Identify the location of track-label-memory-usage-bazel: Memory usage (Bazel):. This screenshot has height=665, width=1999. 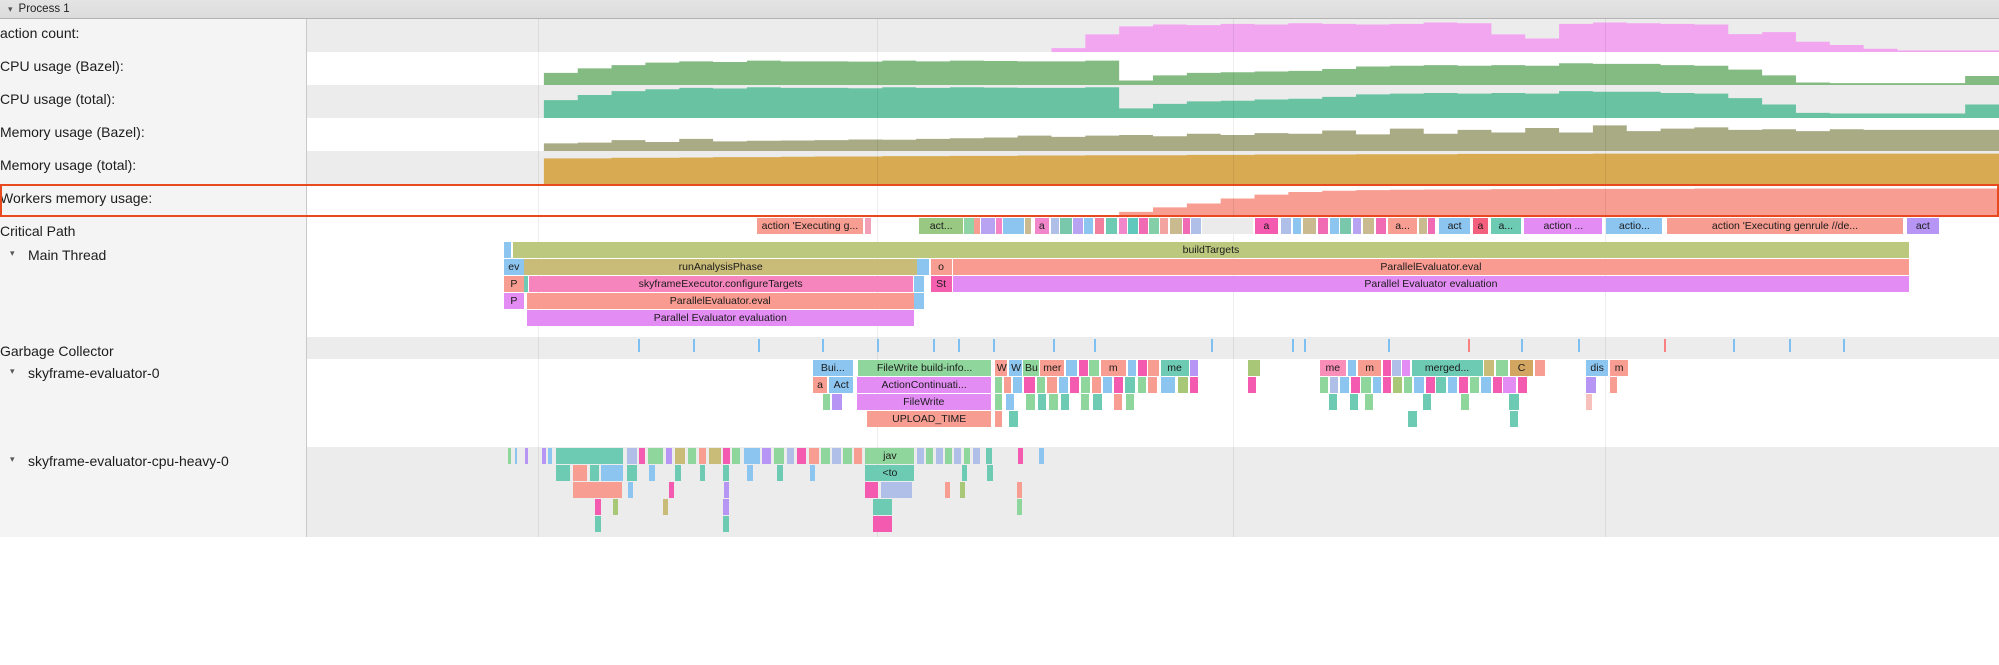
(153, 134).